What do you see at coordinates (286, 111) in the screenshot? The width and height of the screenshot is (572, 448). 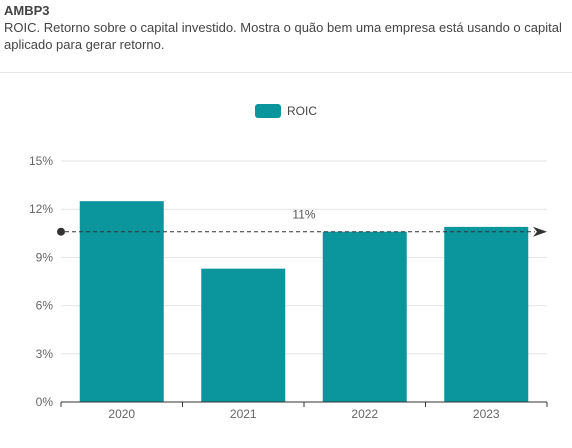 I see `chart-legend: ROIC` at bounding box center [286, 111].